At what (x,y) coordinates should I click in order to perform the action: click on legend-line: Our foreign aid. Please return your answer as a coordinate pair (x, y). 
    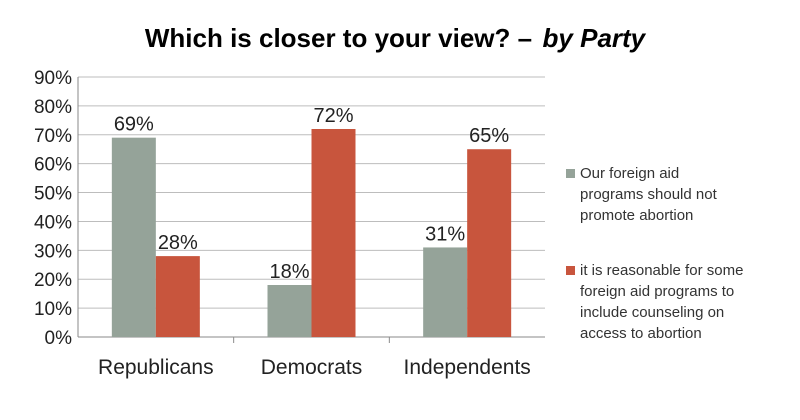
    Looking at the image, I should click on (629, 173).